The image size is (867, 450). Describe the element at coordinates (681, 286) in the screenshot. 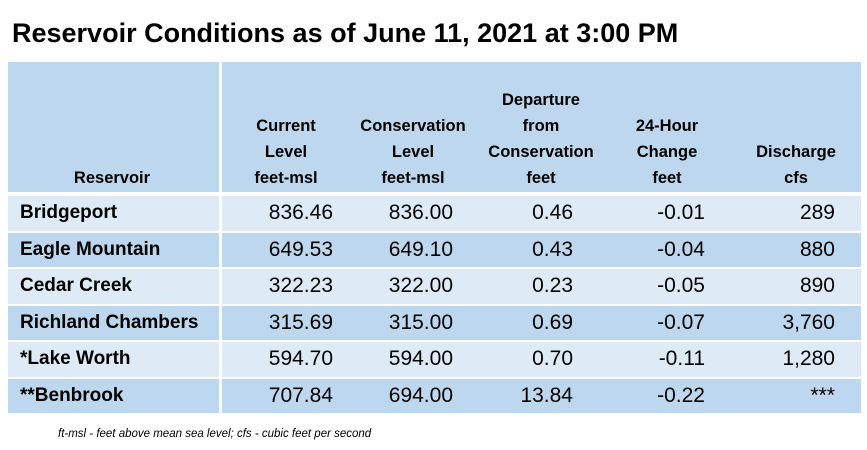

I see `change-value: -0.05` at that location.